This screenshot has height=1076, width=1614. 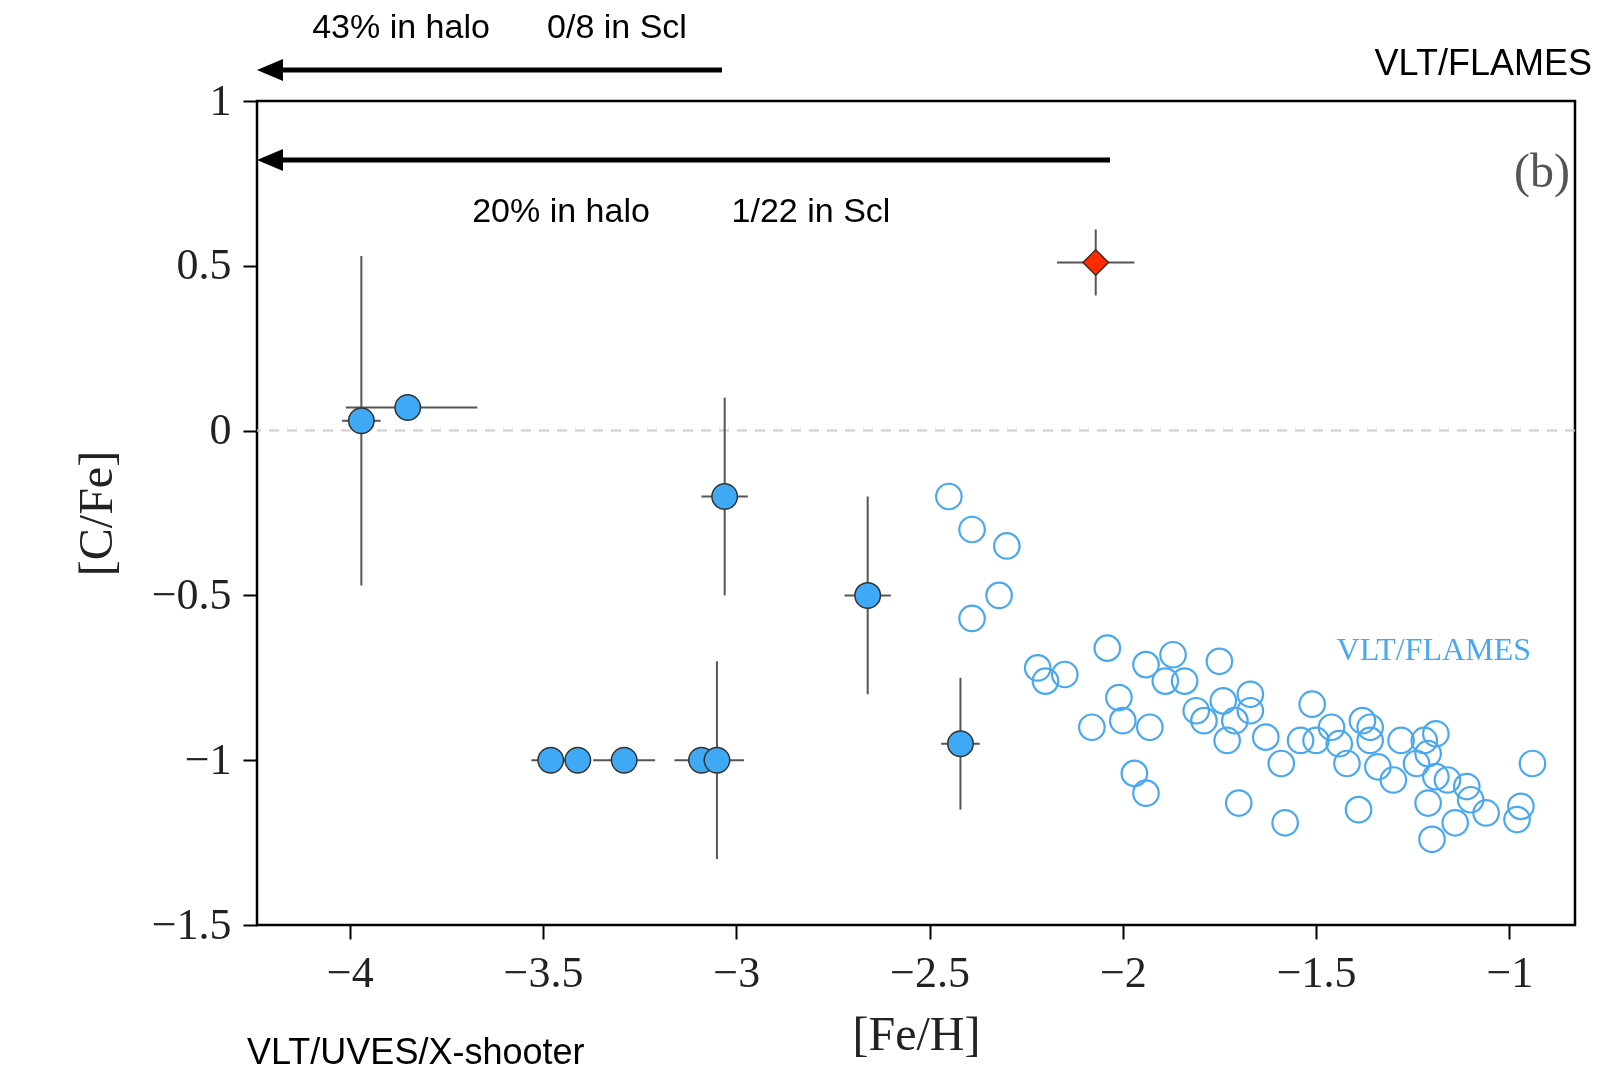 What do you see at coordinates (401, 26) in the screenshot?
I see `text: 43% in halo` at bounding box center [401, 26].